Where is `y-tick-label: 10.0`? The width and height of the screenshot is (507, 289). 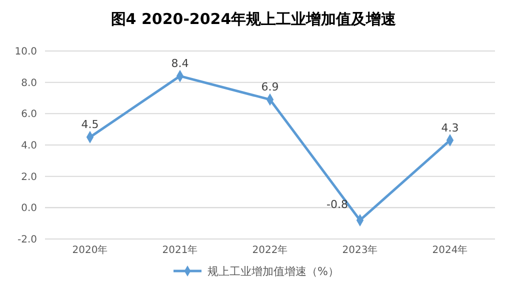
y-tick-label: 10.0 is located at coordinates (25, 52).